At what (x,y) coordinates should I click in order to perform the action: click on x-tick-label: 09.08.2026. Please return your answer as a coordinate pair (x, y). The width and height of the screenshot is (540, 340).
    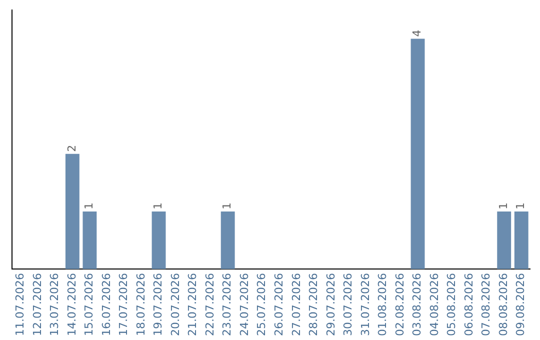
    Looking at the image, I should click on (521, 304).